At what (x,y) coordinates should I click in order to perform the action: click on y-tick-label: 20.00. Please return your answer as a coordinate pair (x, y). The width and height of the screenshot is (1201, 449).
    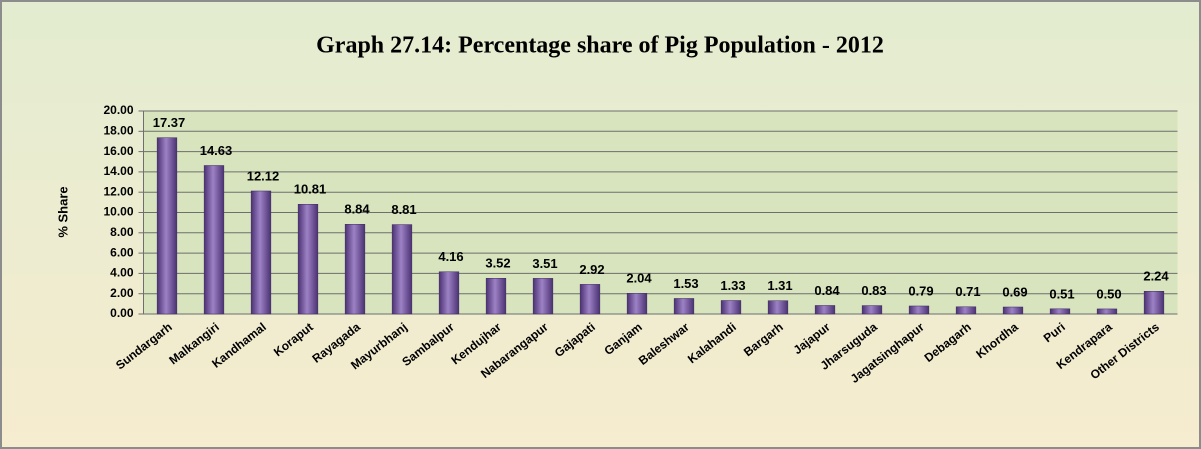
    Looking at the image, I should click on (118, 110).